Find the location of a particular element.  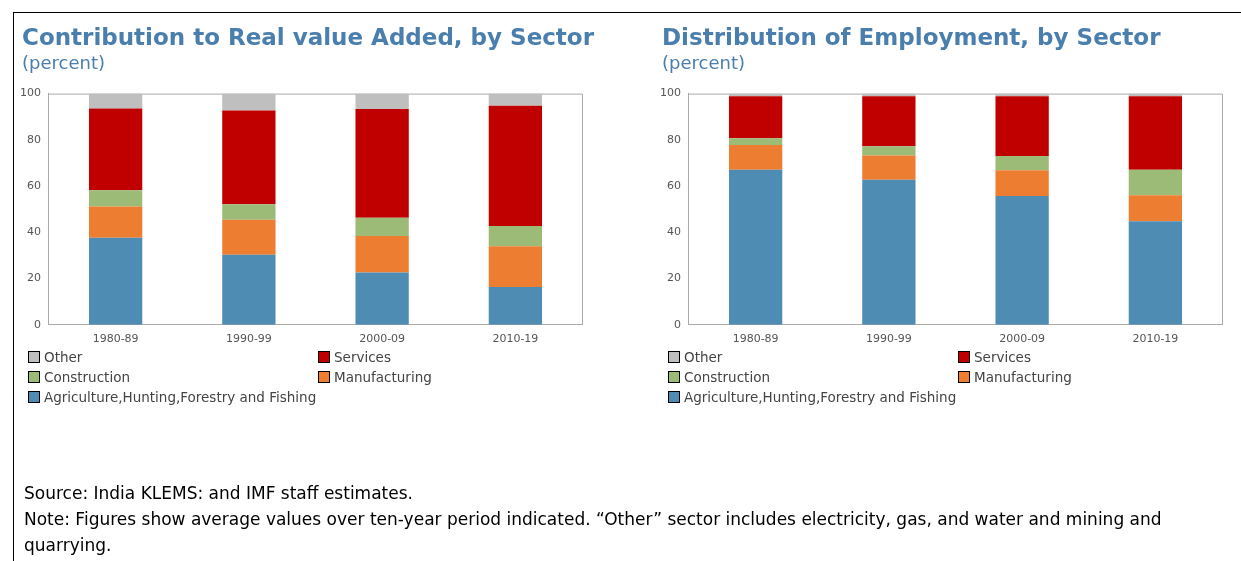

text: Note: Figures show average values over ten-year period indicated. “Other” sector includes electricity, gas, and water and mining and quarrying. is located at coordinates (593, 532).